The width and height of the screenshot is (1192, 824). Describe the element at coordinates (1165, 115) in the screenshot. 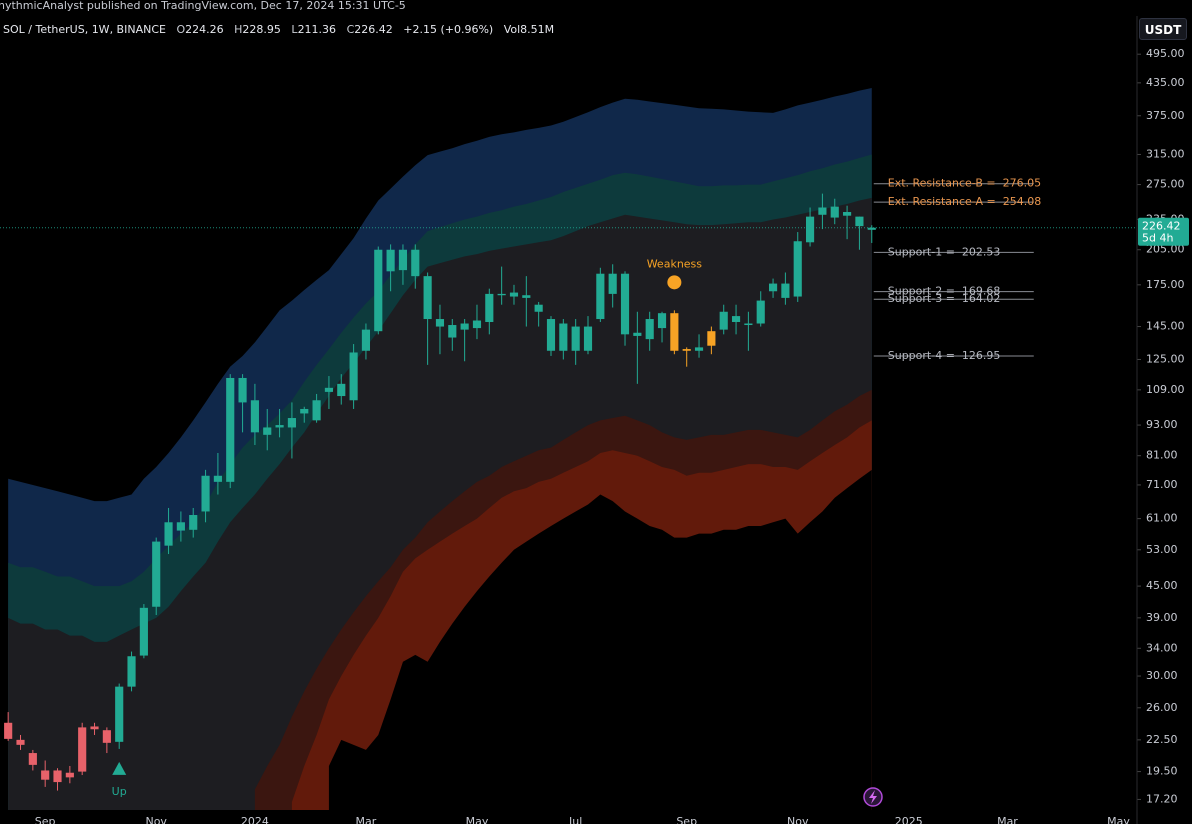

I see `y-tick-label: 375.00` at that location.